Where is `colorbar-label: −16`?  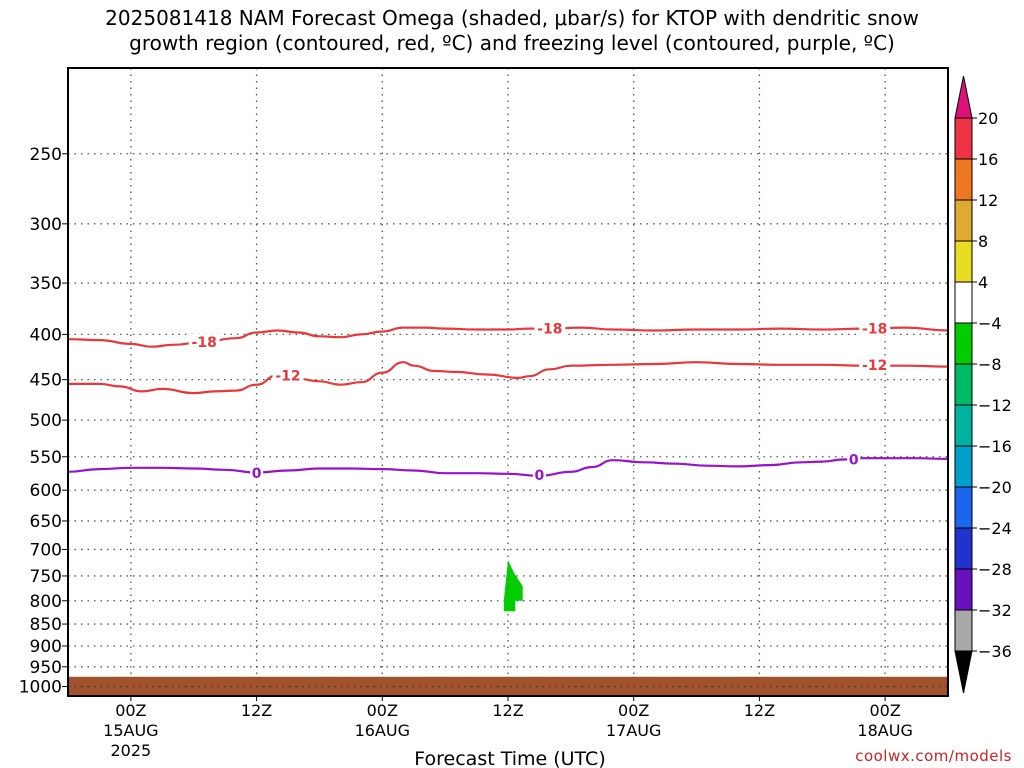 colorbar-label: −16 is located at coordinates (995, 446).